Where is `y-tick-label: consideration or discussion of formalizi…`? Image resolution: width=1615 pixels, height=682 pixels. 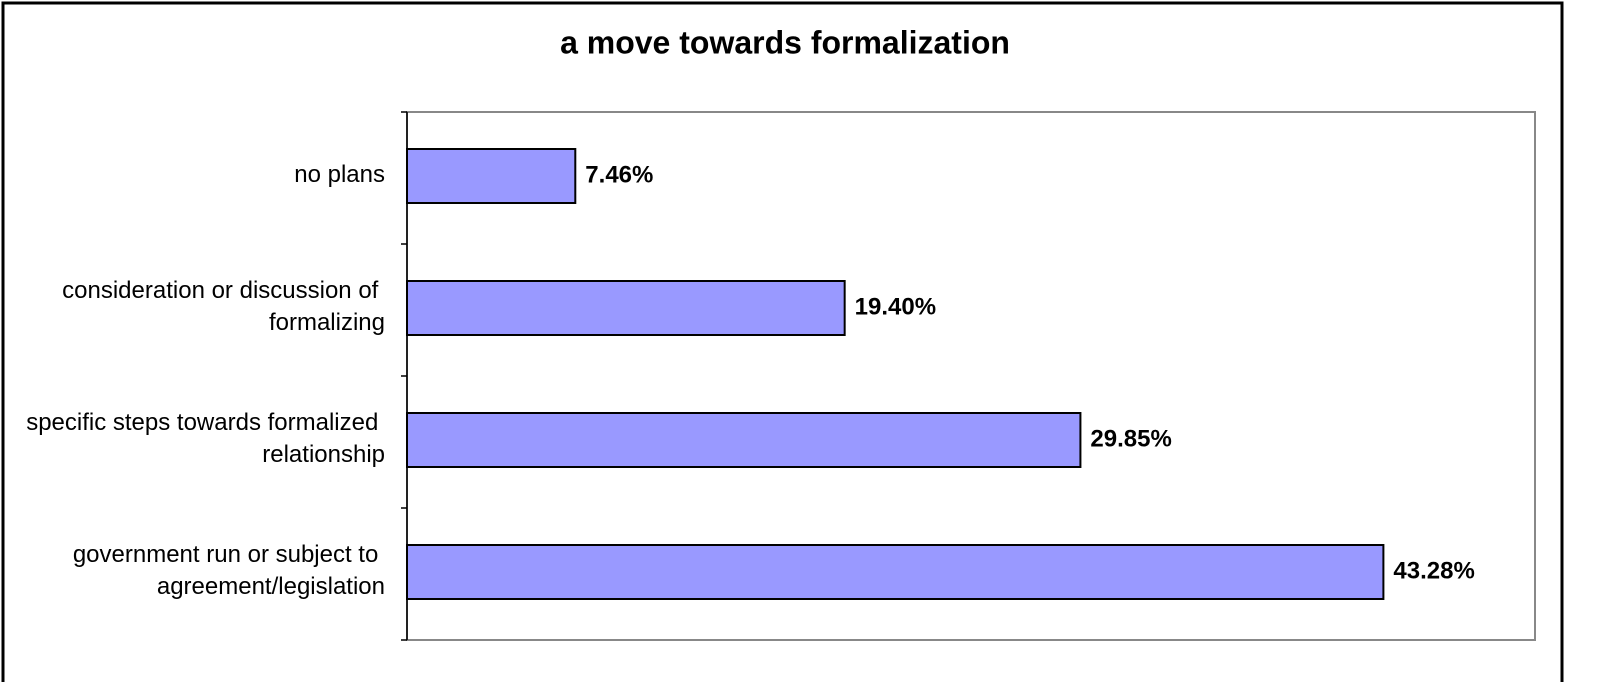
y-tick-label: consideration or discussion of formalizi… is located at coordinates (223, 306).